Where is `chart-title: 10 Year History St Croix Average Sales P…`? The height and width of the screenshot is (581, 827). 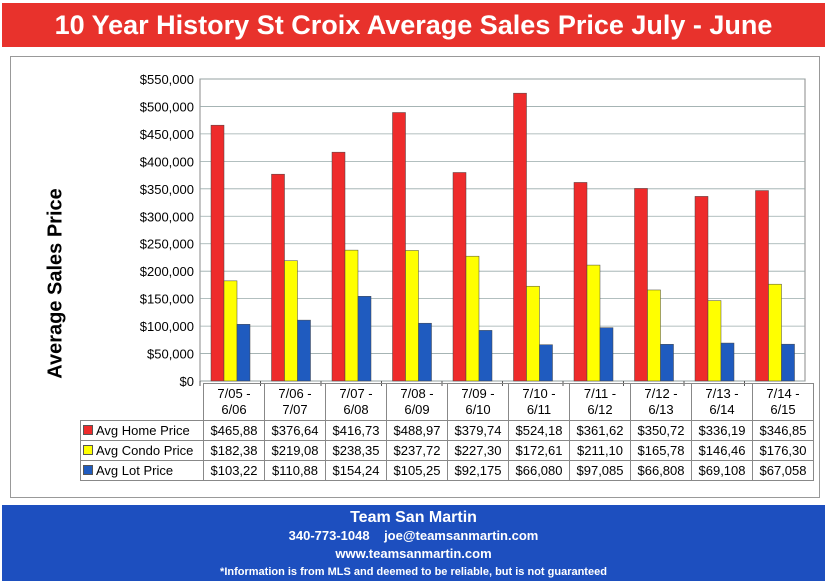
chart-title: 10 Year History St Croix Average Sales P… is located at coordinates (413, 25).